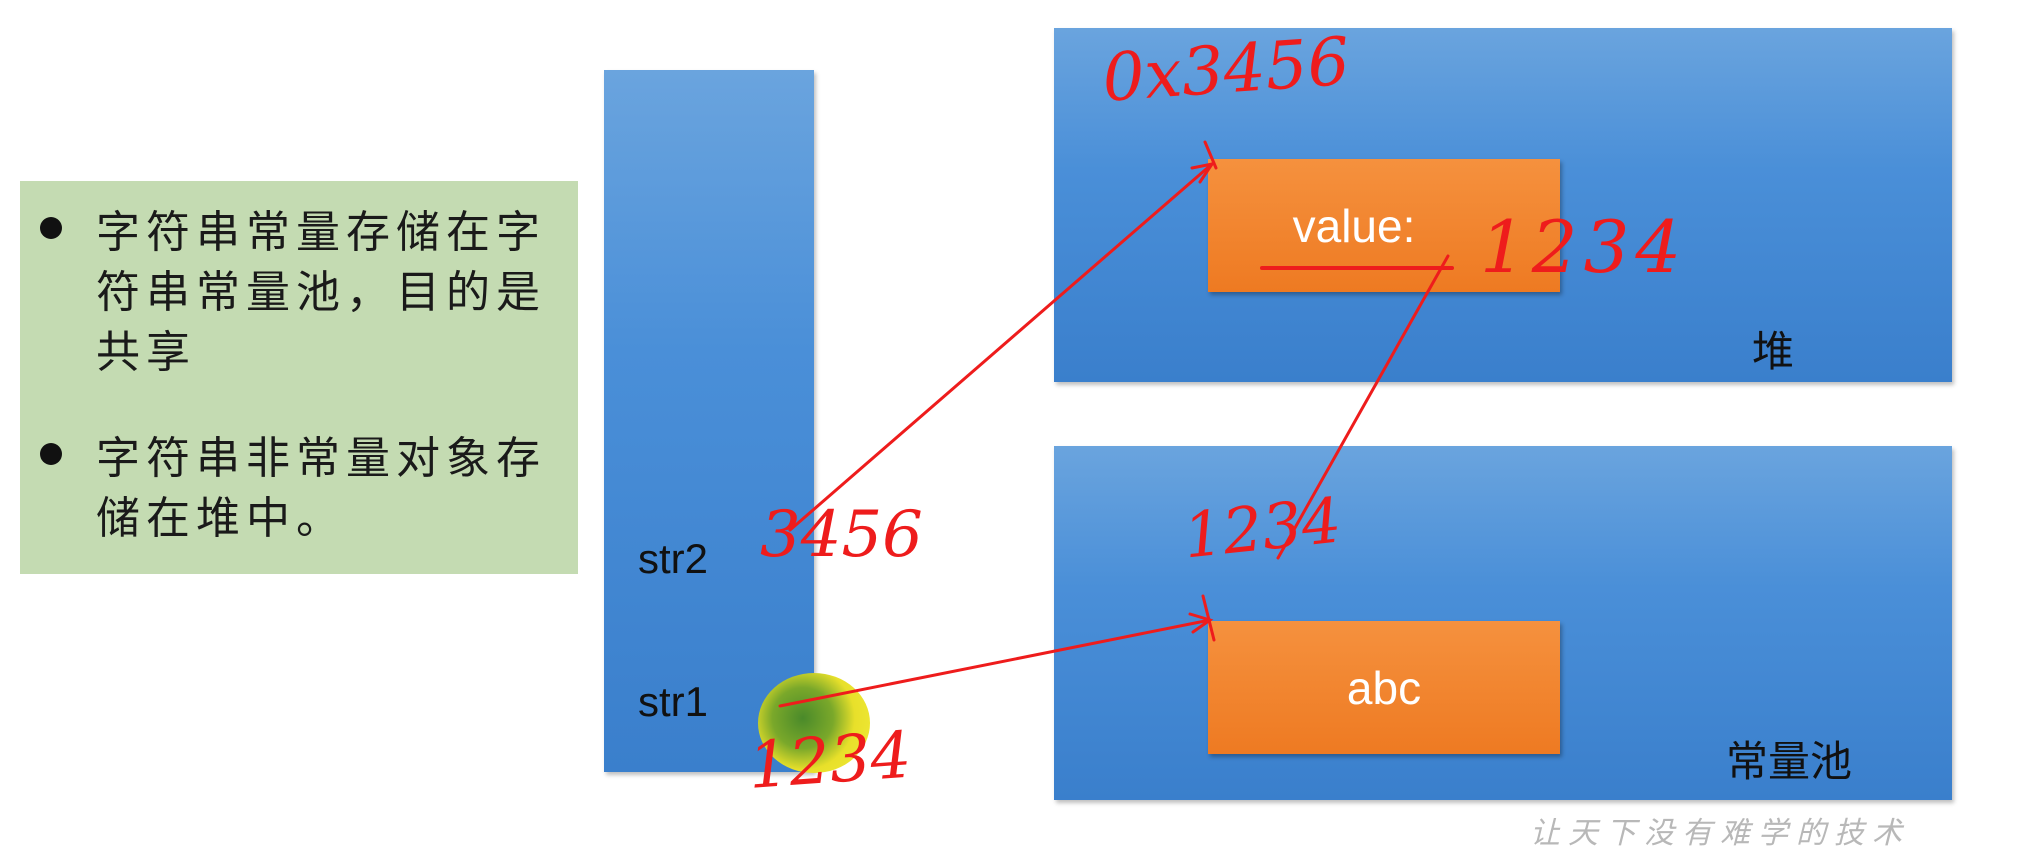 Image resolution: width=2031 pixels, height=852 pixels. What do you see at coordinates (1773, 351) in the screenshot?
I see `heap-label: 堆` at bounding box center [1773, 351].